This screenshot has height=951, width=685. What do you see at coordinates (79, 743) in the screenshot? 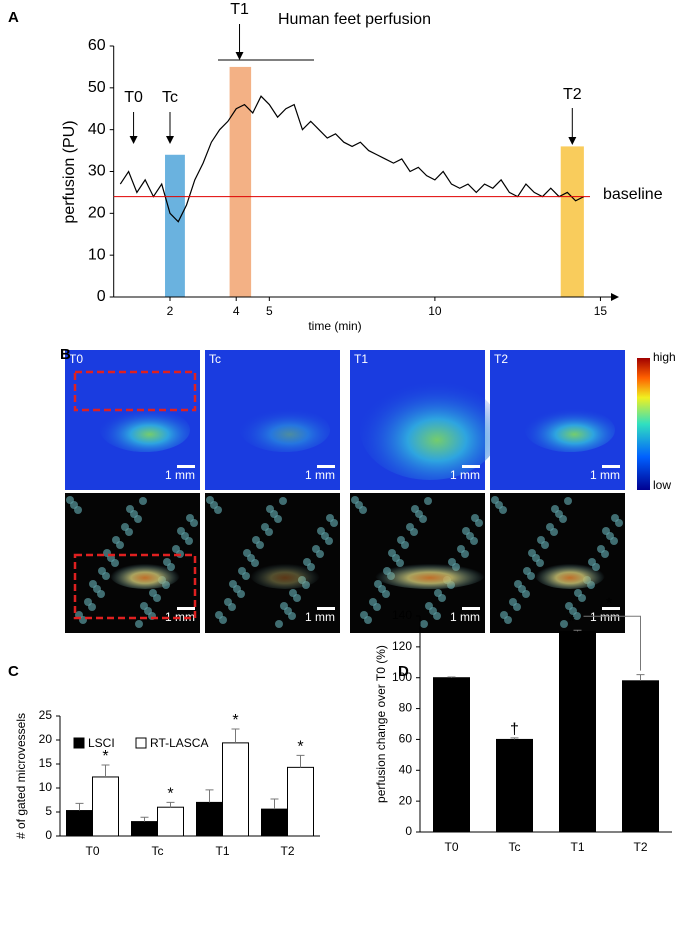
I see `legend-swatch` at bounding box center [79, 743].